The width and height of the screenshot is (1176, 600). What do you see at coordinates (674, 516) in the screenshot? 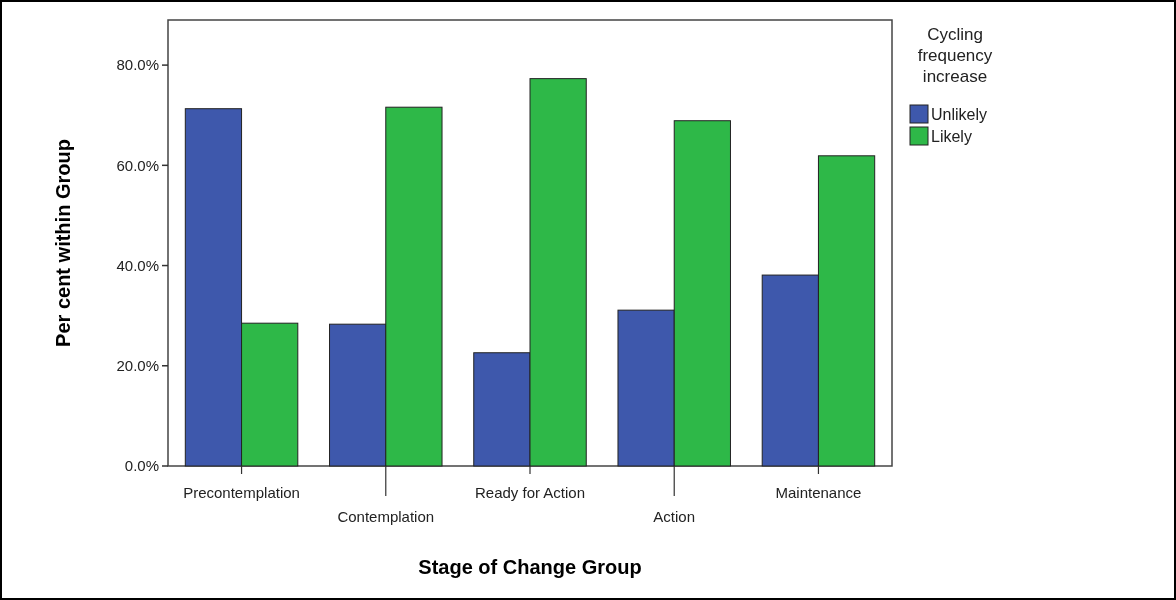
I see `x-tick-label: Action` at bounding box center [674, 516].